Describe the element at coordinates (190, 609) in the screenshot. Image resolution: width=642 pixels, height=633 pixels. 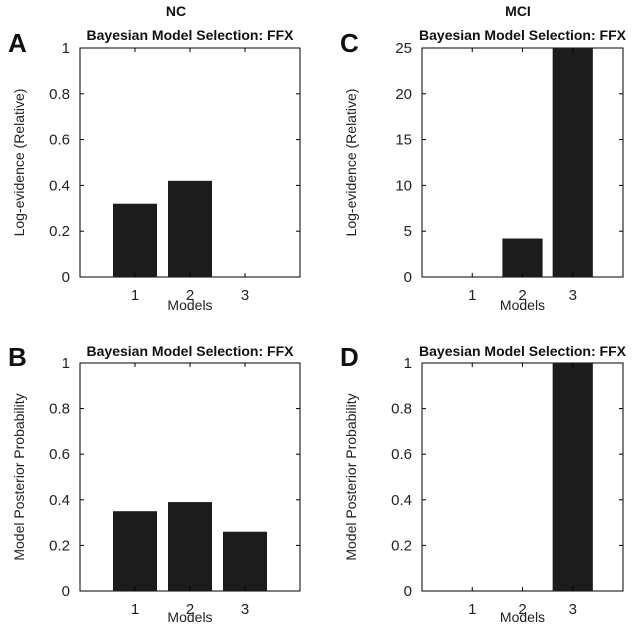
I see `xtick-label-b: 2` at that location.